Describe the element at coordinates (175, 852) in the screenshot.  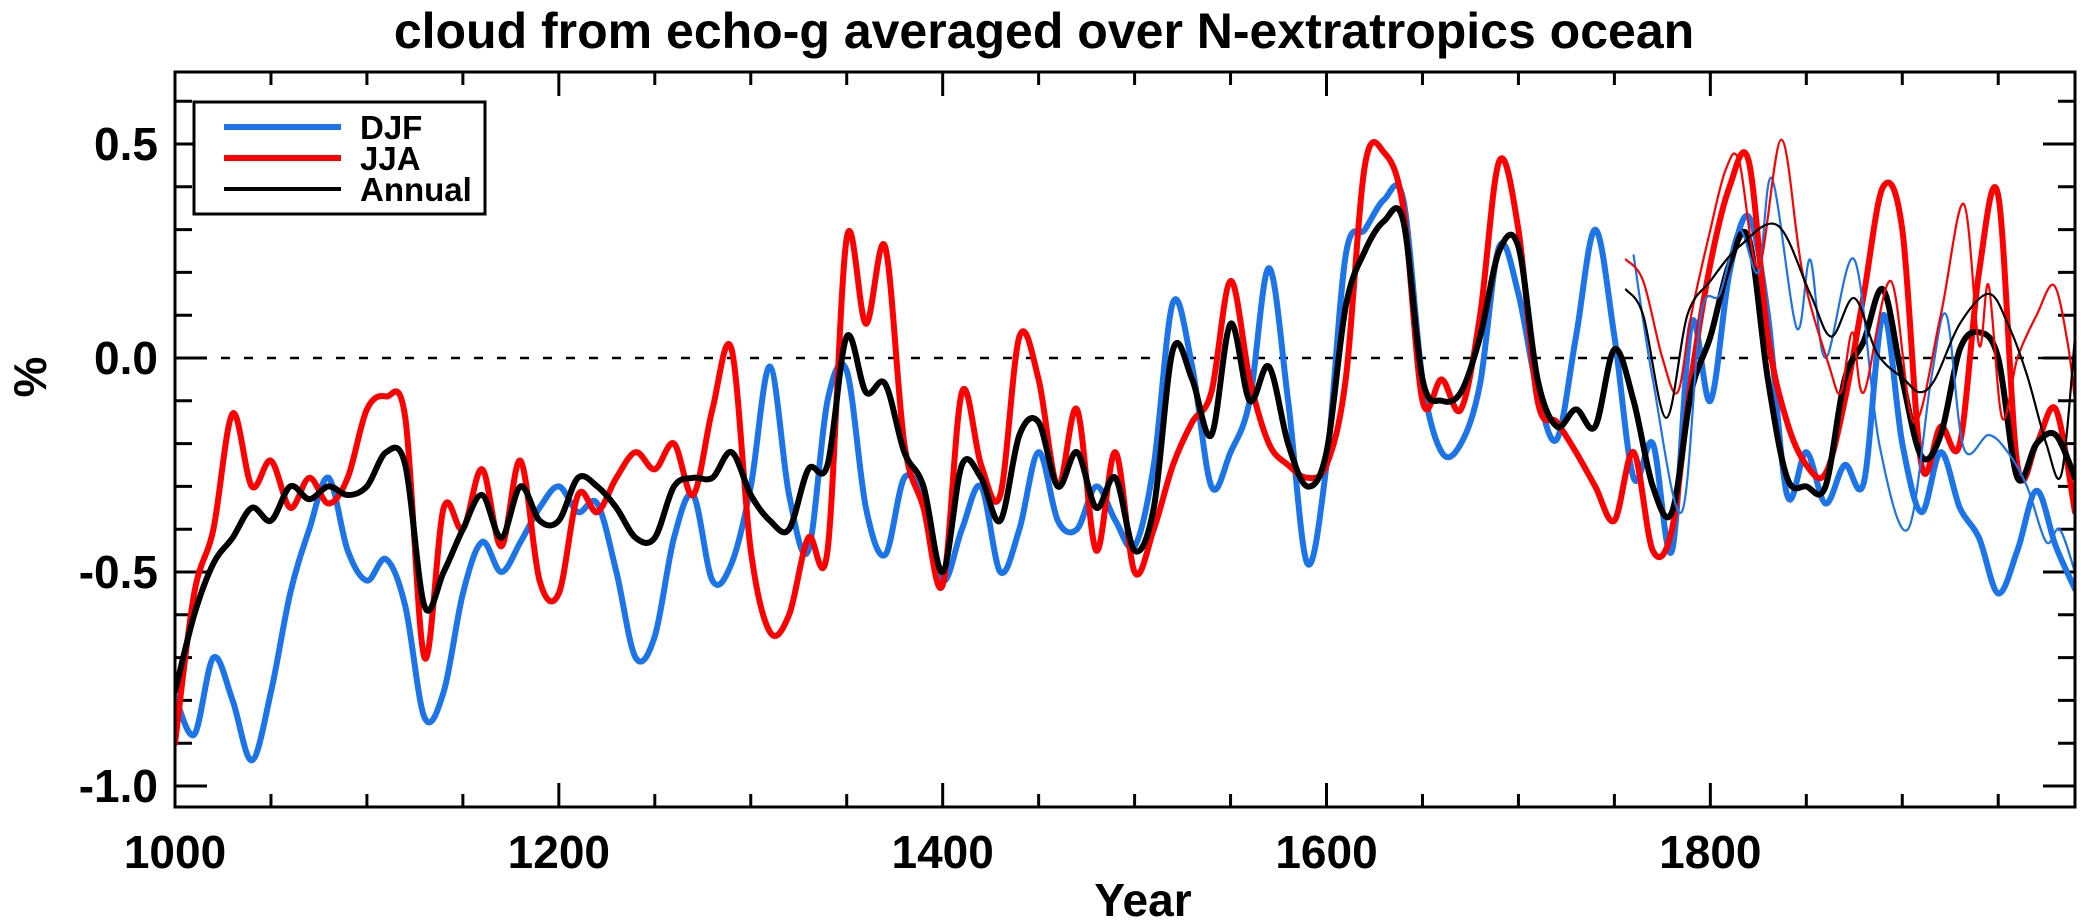
I see `x-tick-label: 1000` at that location.